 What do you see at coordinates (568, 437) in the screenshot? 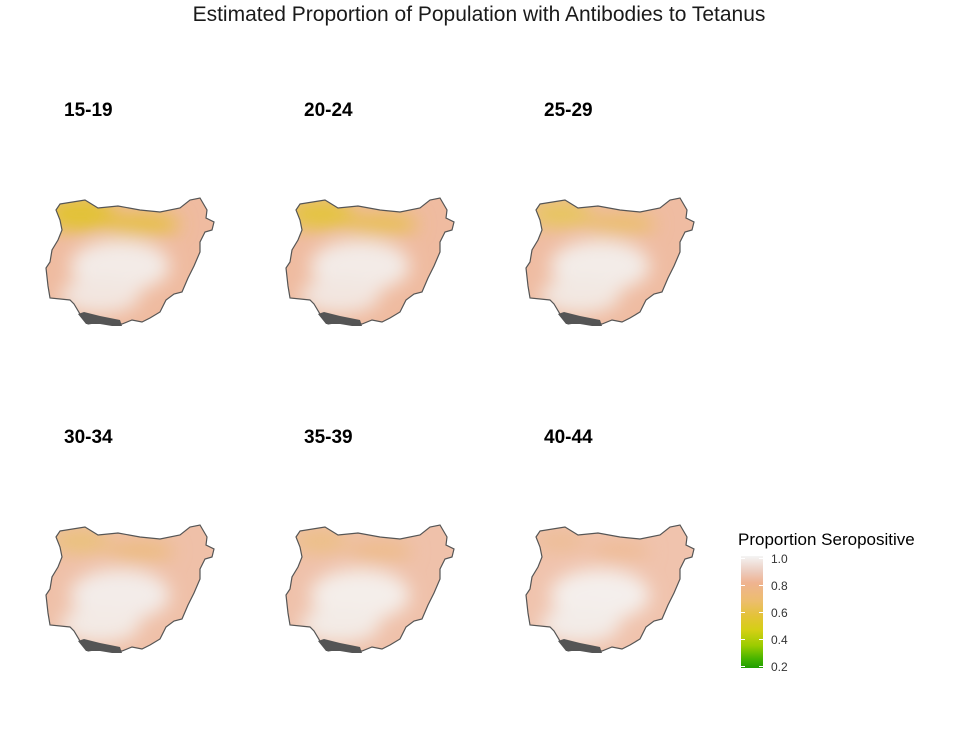
I see `panel-title: 40-44` at bounding box center [568, 437].